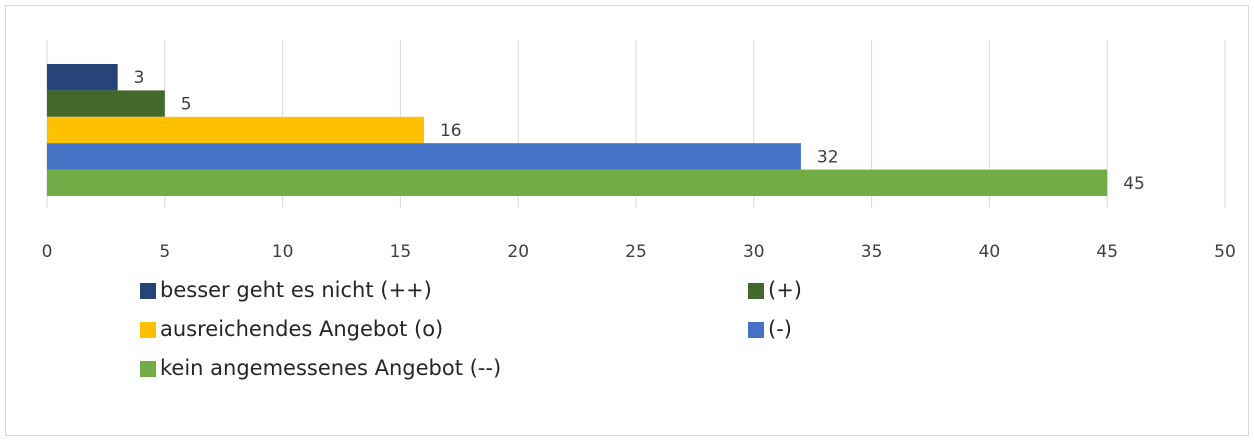 This screenshot has width=1254, height=441. I want to click on data-label: 16, so click(451, 131).